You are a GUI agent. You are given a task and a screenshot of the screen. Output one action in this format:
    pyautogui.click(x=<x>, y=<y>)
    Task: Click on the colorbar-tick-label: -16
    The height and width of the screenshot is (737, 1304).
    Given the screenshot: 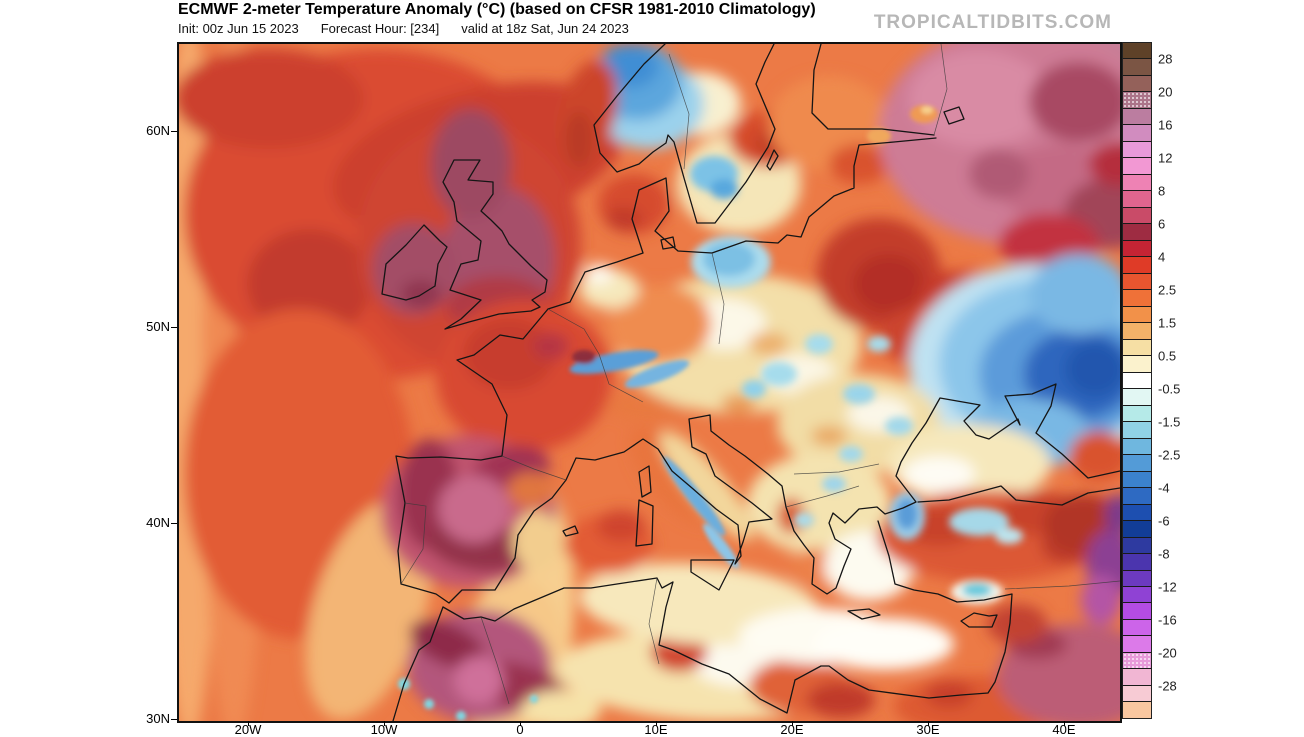 What is the action you would take?
    pyautogui.click(x=1167, y=620)
    